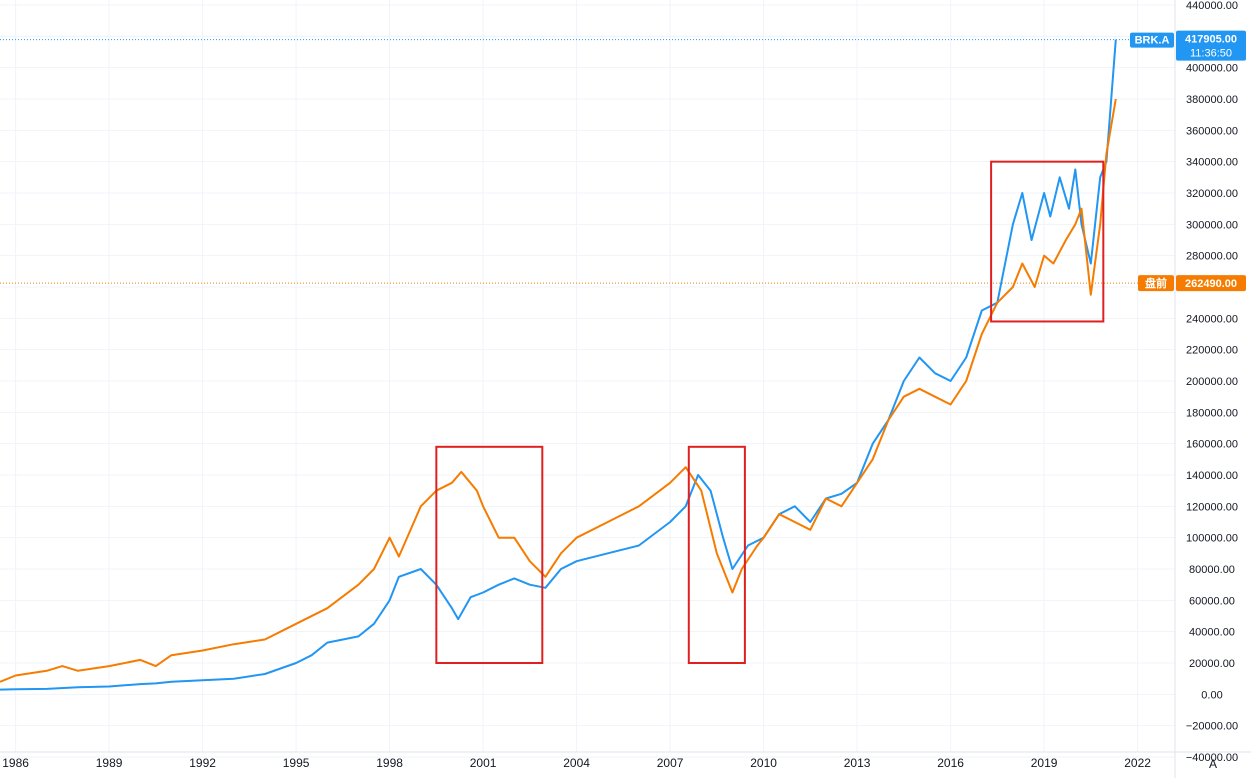 This screenshot has width=1251, height=778. I want to click on y-tick-label: 140000.00, so click(1212, 476).